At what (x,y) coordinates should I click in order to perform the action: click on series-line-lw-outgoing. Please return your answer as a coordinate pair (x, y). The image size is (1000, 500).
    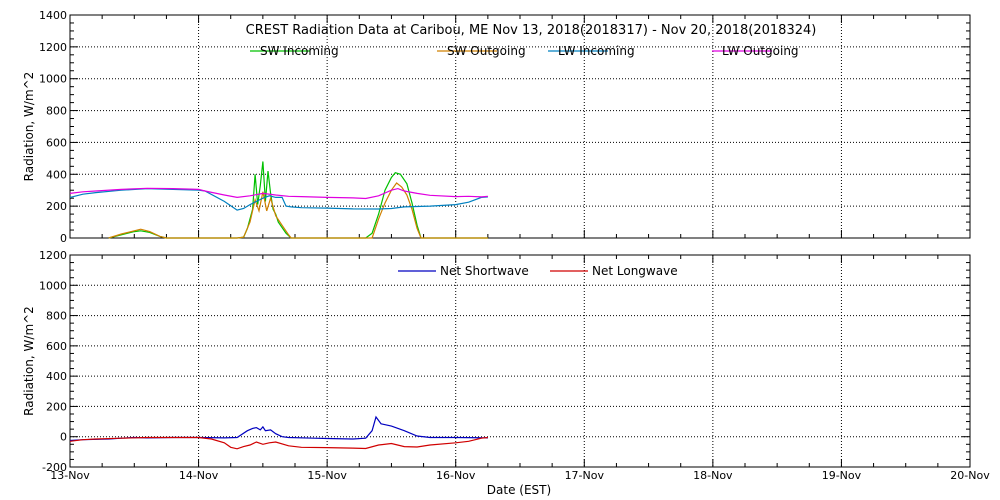
    Looking at the image, I should click on (278, 193).